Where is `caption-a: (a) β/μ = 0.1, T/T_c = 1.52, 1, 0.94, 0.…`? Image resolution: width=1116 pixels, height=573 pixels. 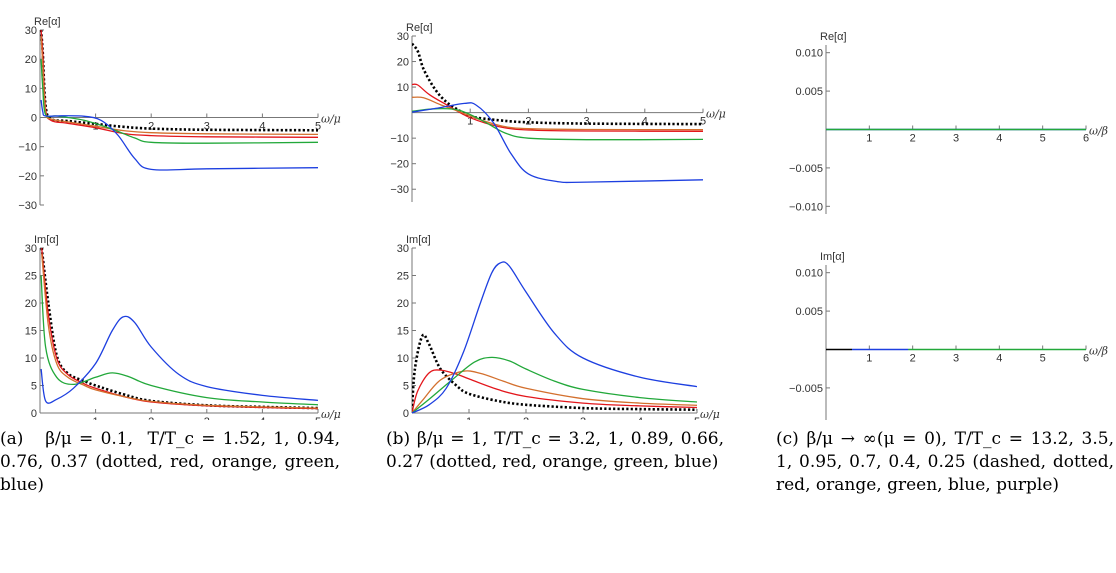
caption-a: (a) β/μ = 0.1, T/T_c = 1.52, 1, 0.94, 0.… is located at coordinates (170, 462).